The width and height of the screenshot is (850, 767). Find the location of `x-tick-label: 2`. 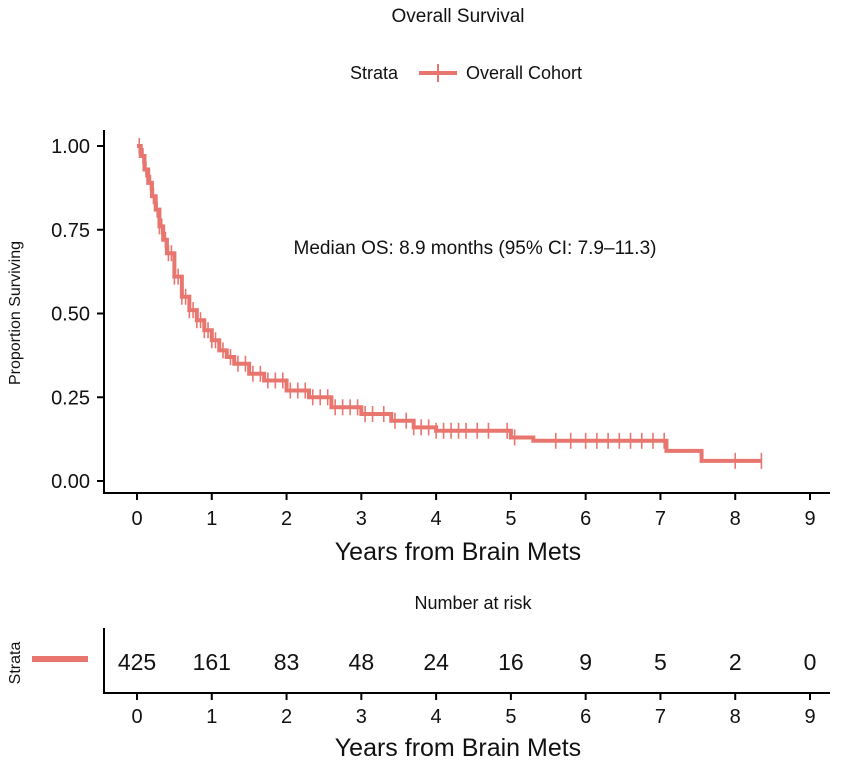

x-tick-label: 2 is located at coordinates (286, 519).